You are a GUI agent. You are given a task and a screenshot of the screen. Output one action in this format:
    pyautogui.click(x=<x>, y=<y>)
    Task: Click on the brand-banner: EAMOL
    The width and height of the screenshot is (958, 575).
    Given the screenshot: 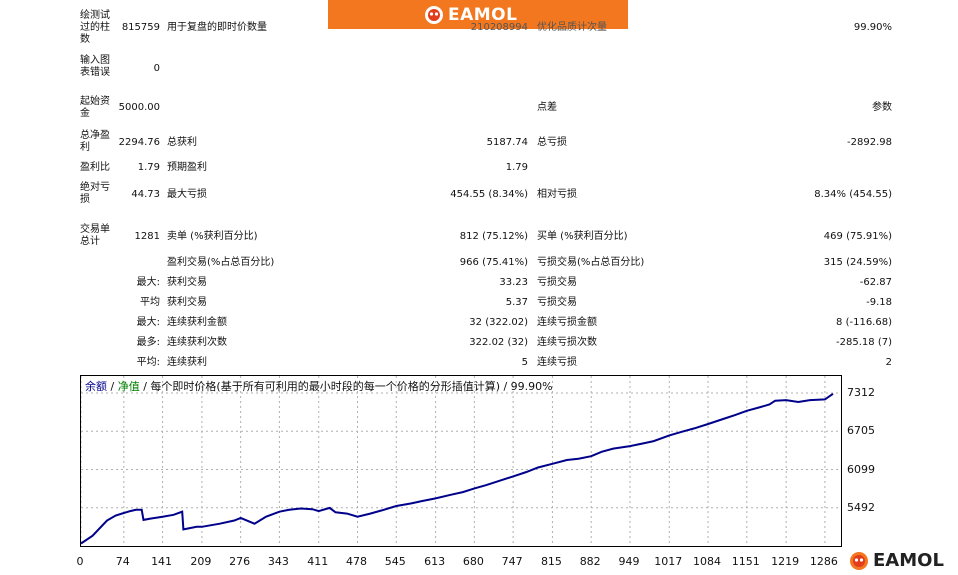 What is the action you would take?
    pyautogui.click(x=478, y=14)
    